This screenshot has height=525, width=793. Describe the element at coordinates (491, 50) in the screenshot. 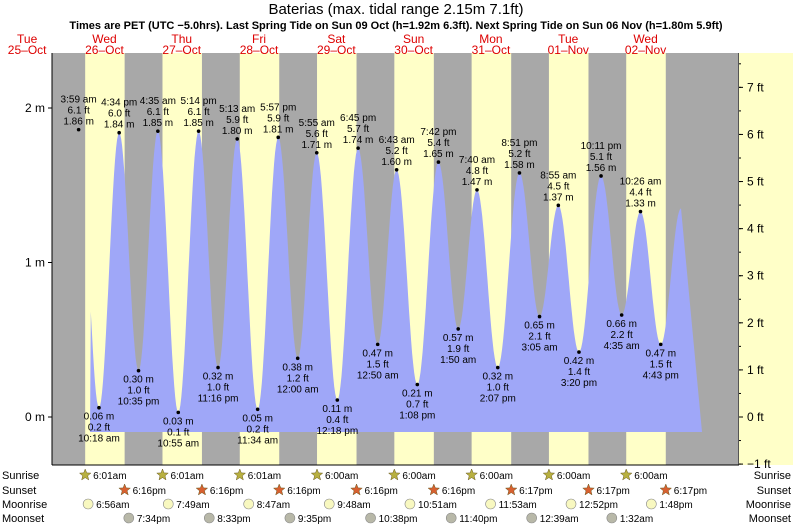

I see `day-date: 31–Oct` at that location.